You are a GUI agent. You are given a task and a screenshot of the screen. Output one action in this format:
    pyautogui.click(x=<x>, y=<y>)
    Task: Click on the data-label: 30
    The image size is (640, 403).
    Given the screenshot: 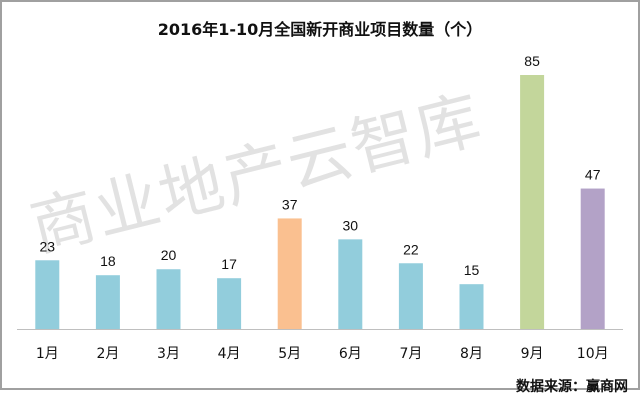 What is the action you would take?
    pyautogui.click(x=351, y=225)
    